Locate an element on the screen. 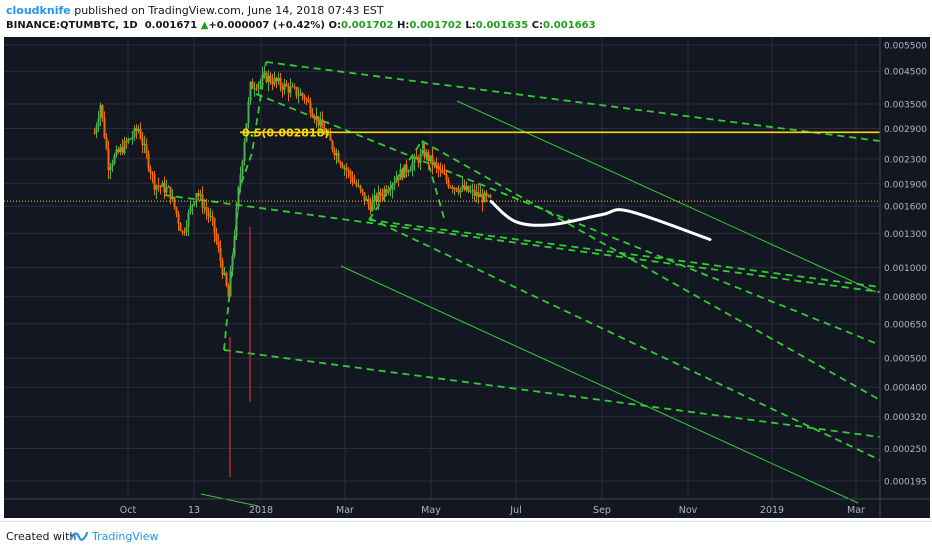  trendline-left is located at coordinates (245, 206).